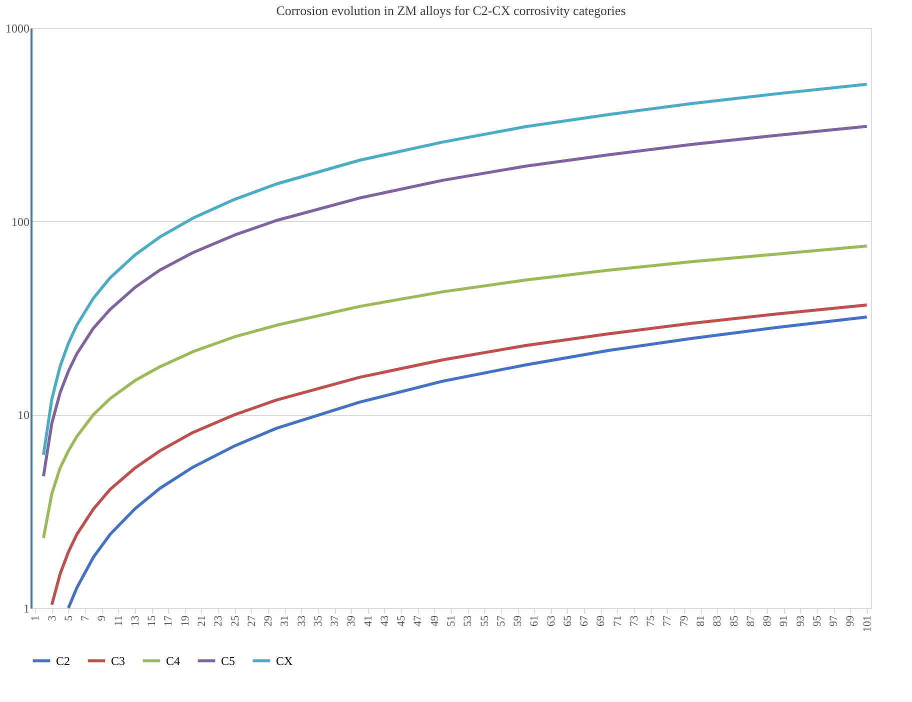  Describe the element at coordinates (601, 620) in the screenshot. I see `x-tick-label: 69` at that location.